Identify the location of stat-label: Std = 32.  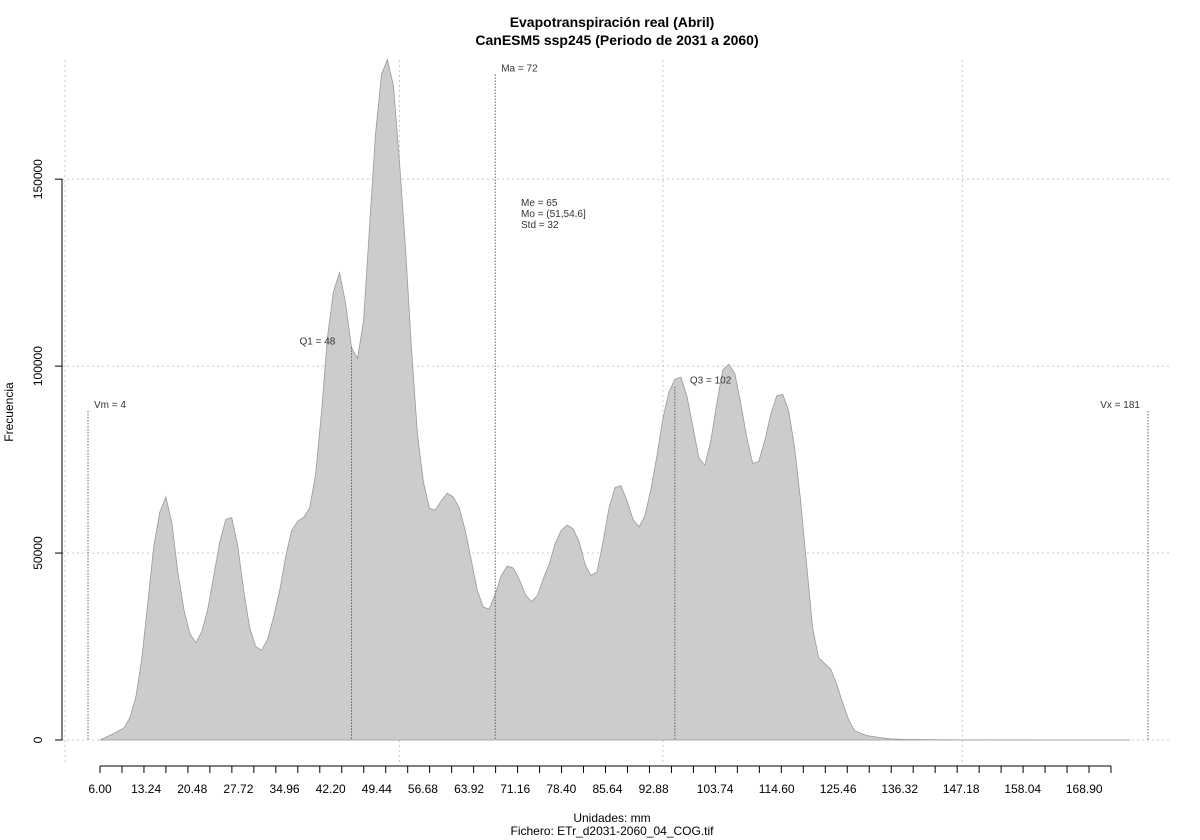
(540, 225).